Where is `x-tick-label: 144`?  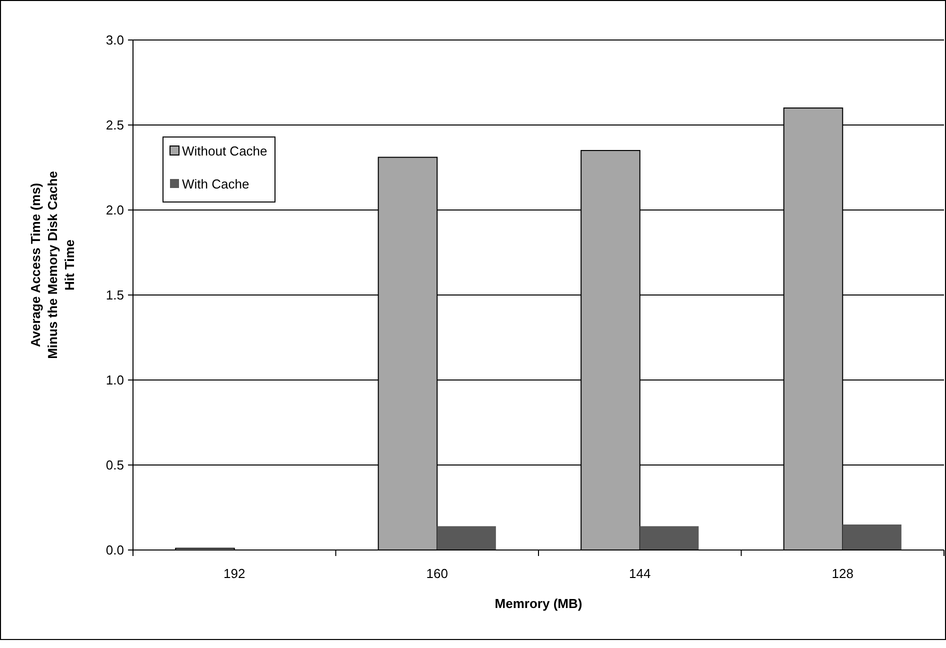
x-tick-label: 144 is located at coordinates (640, 573).